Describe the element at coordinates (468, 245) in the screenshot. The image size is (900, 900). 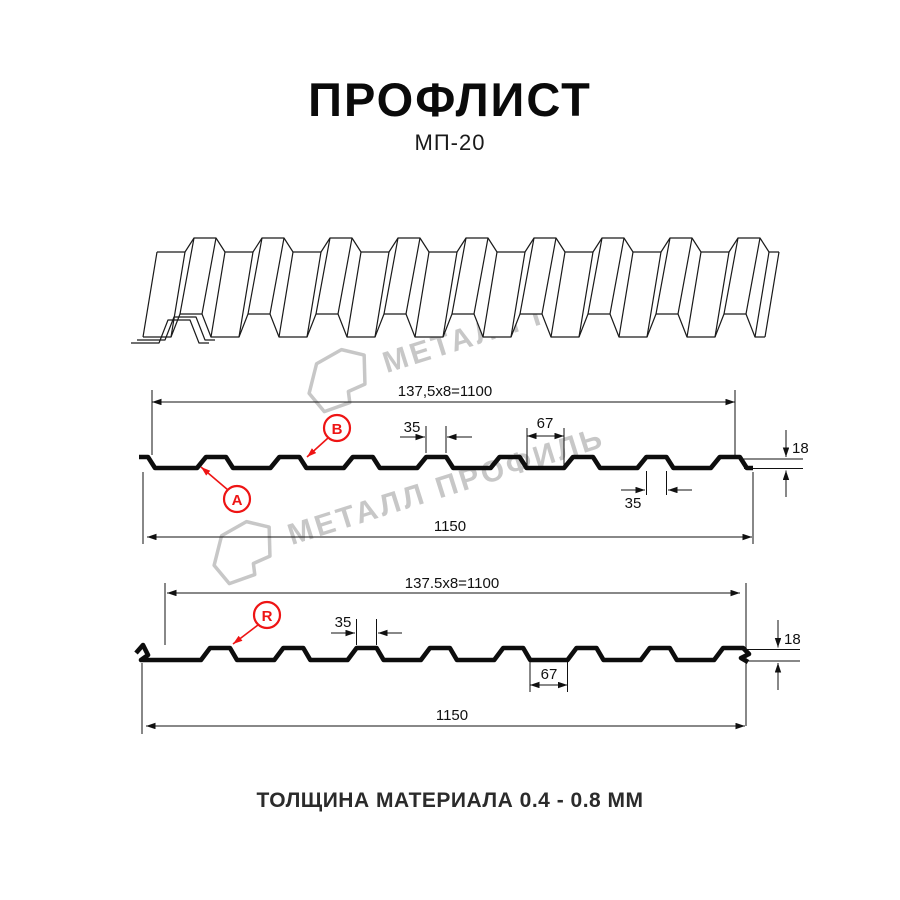
I see `sheet-far-edge` at that location.